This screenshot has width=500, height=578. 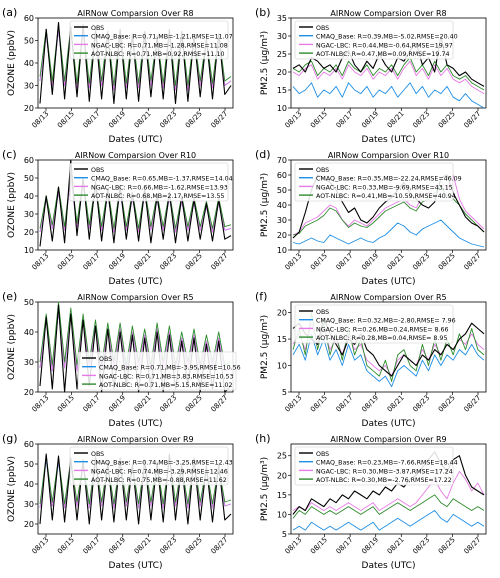 What do you see at coordinates (159, 480) in the screenshot?
I see `legend-entry: AOT-NLBC: R=0.75,MB=-0.88,RMSE=11.62` at bounding box center [159, 480].